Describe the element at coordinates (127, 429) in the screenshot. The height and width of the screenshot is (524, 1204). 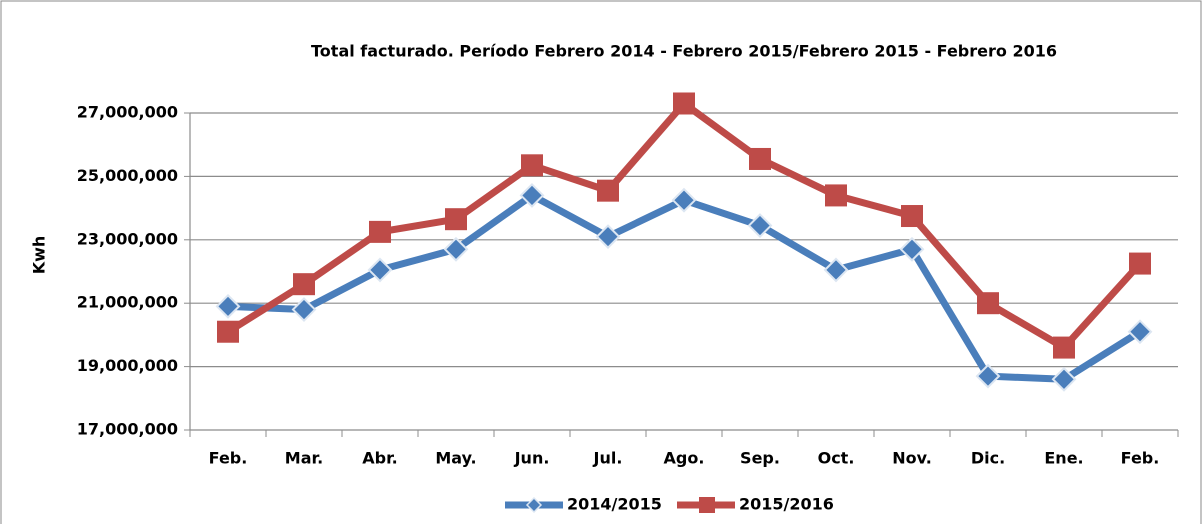
I see `y-tick-label: 17,000,000` at that location.